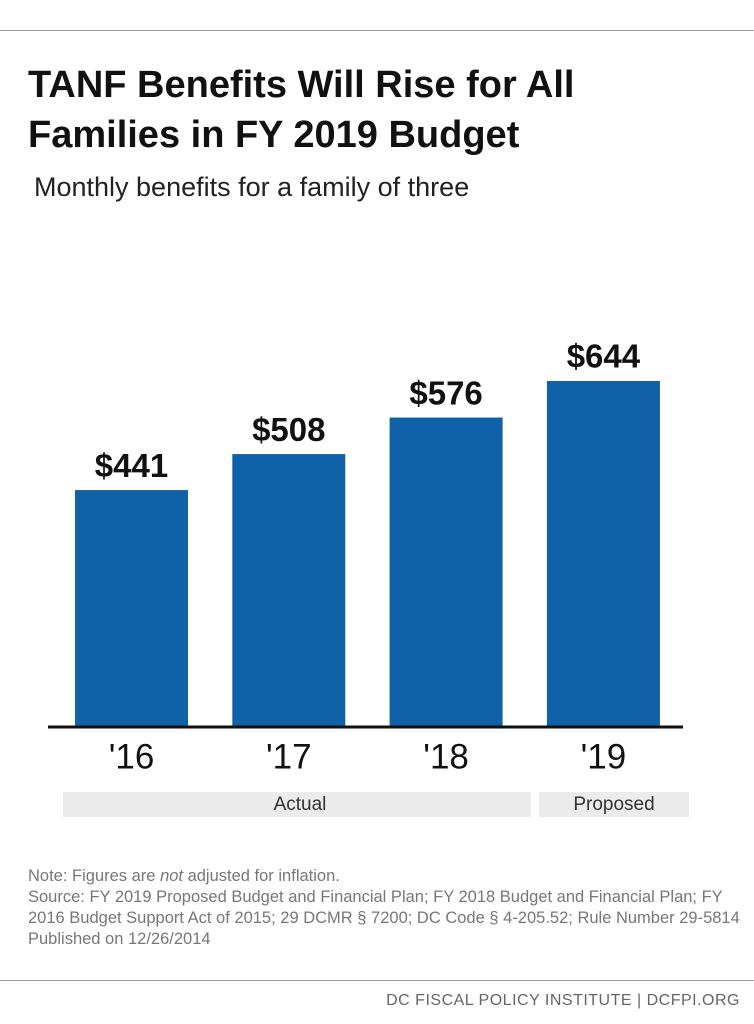 This screenshot has height=1024, width=754. I want to click on bottom-rule, so click(377, 980).